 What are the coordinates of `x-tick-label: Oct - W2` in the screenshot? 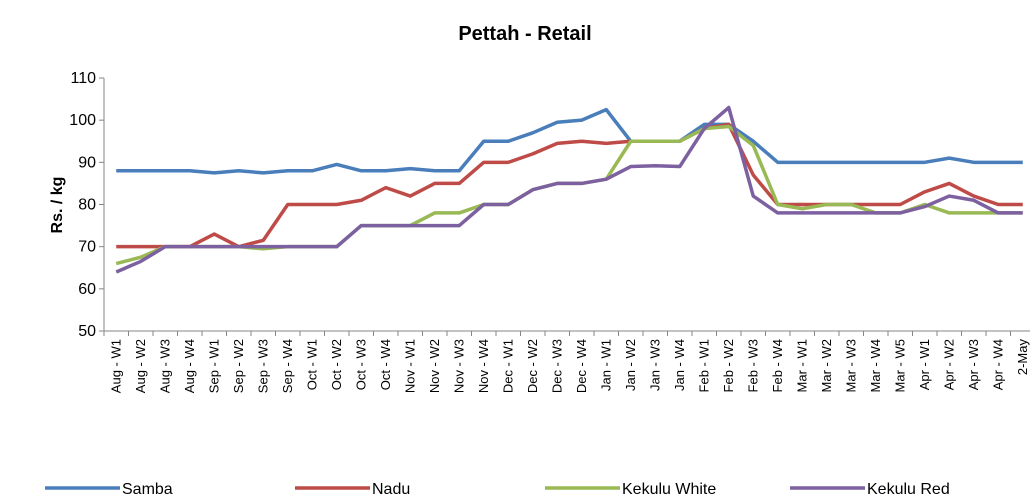 It's located at (336, 364).